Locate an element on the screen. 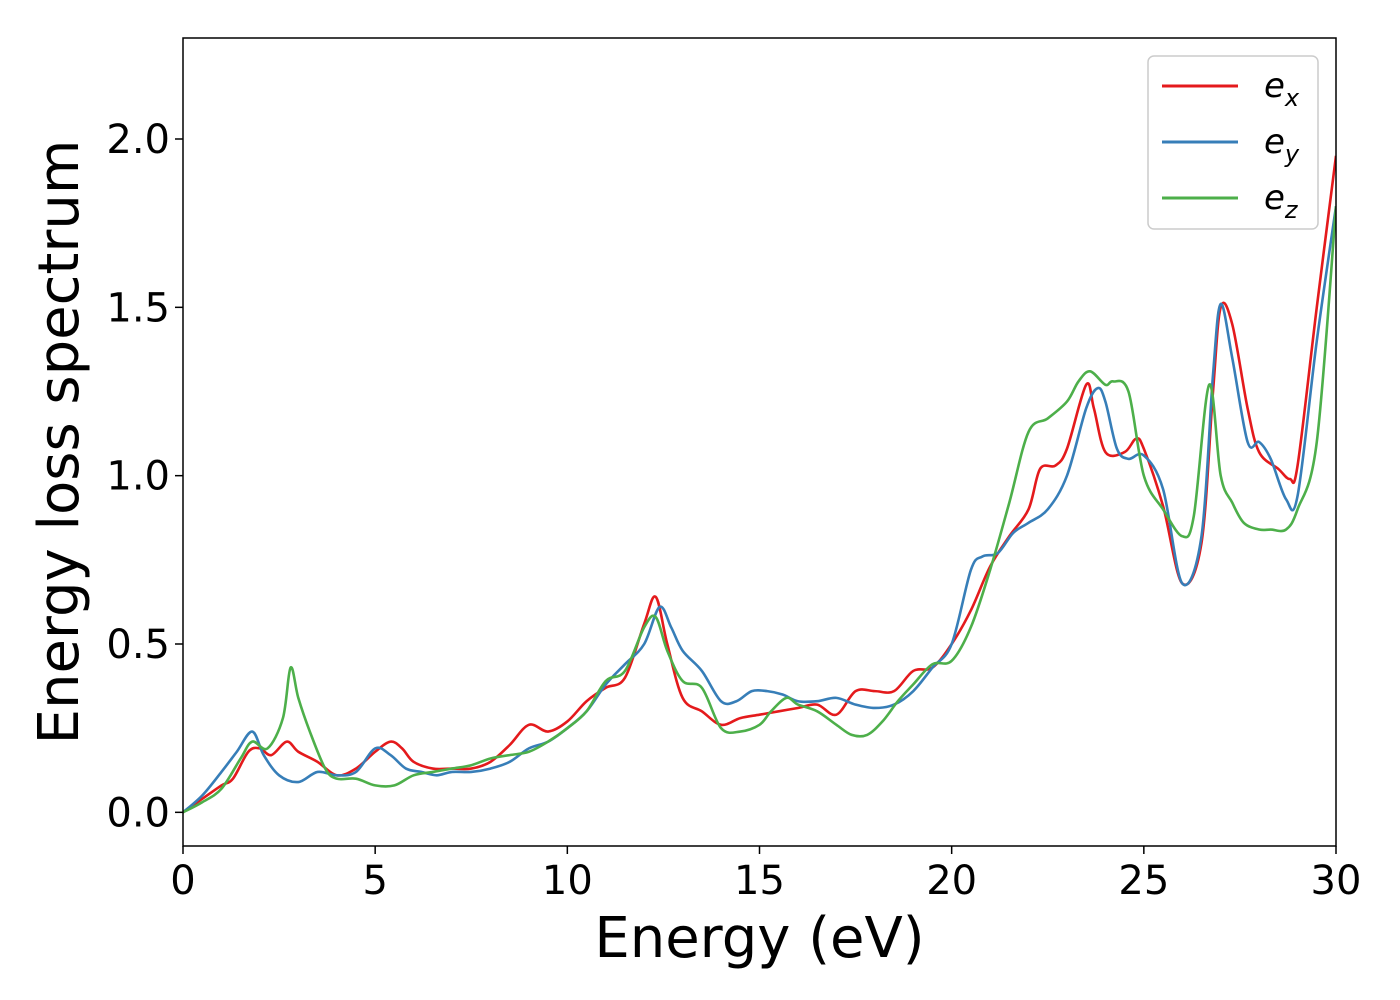 The height and width of the screenshot is (1000, 1400). x-tick-label: 10 is located at coordinates (567, 881).